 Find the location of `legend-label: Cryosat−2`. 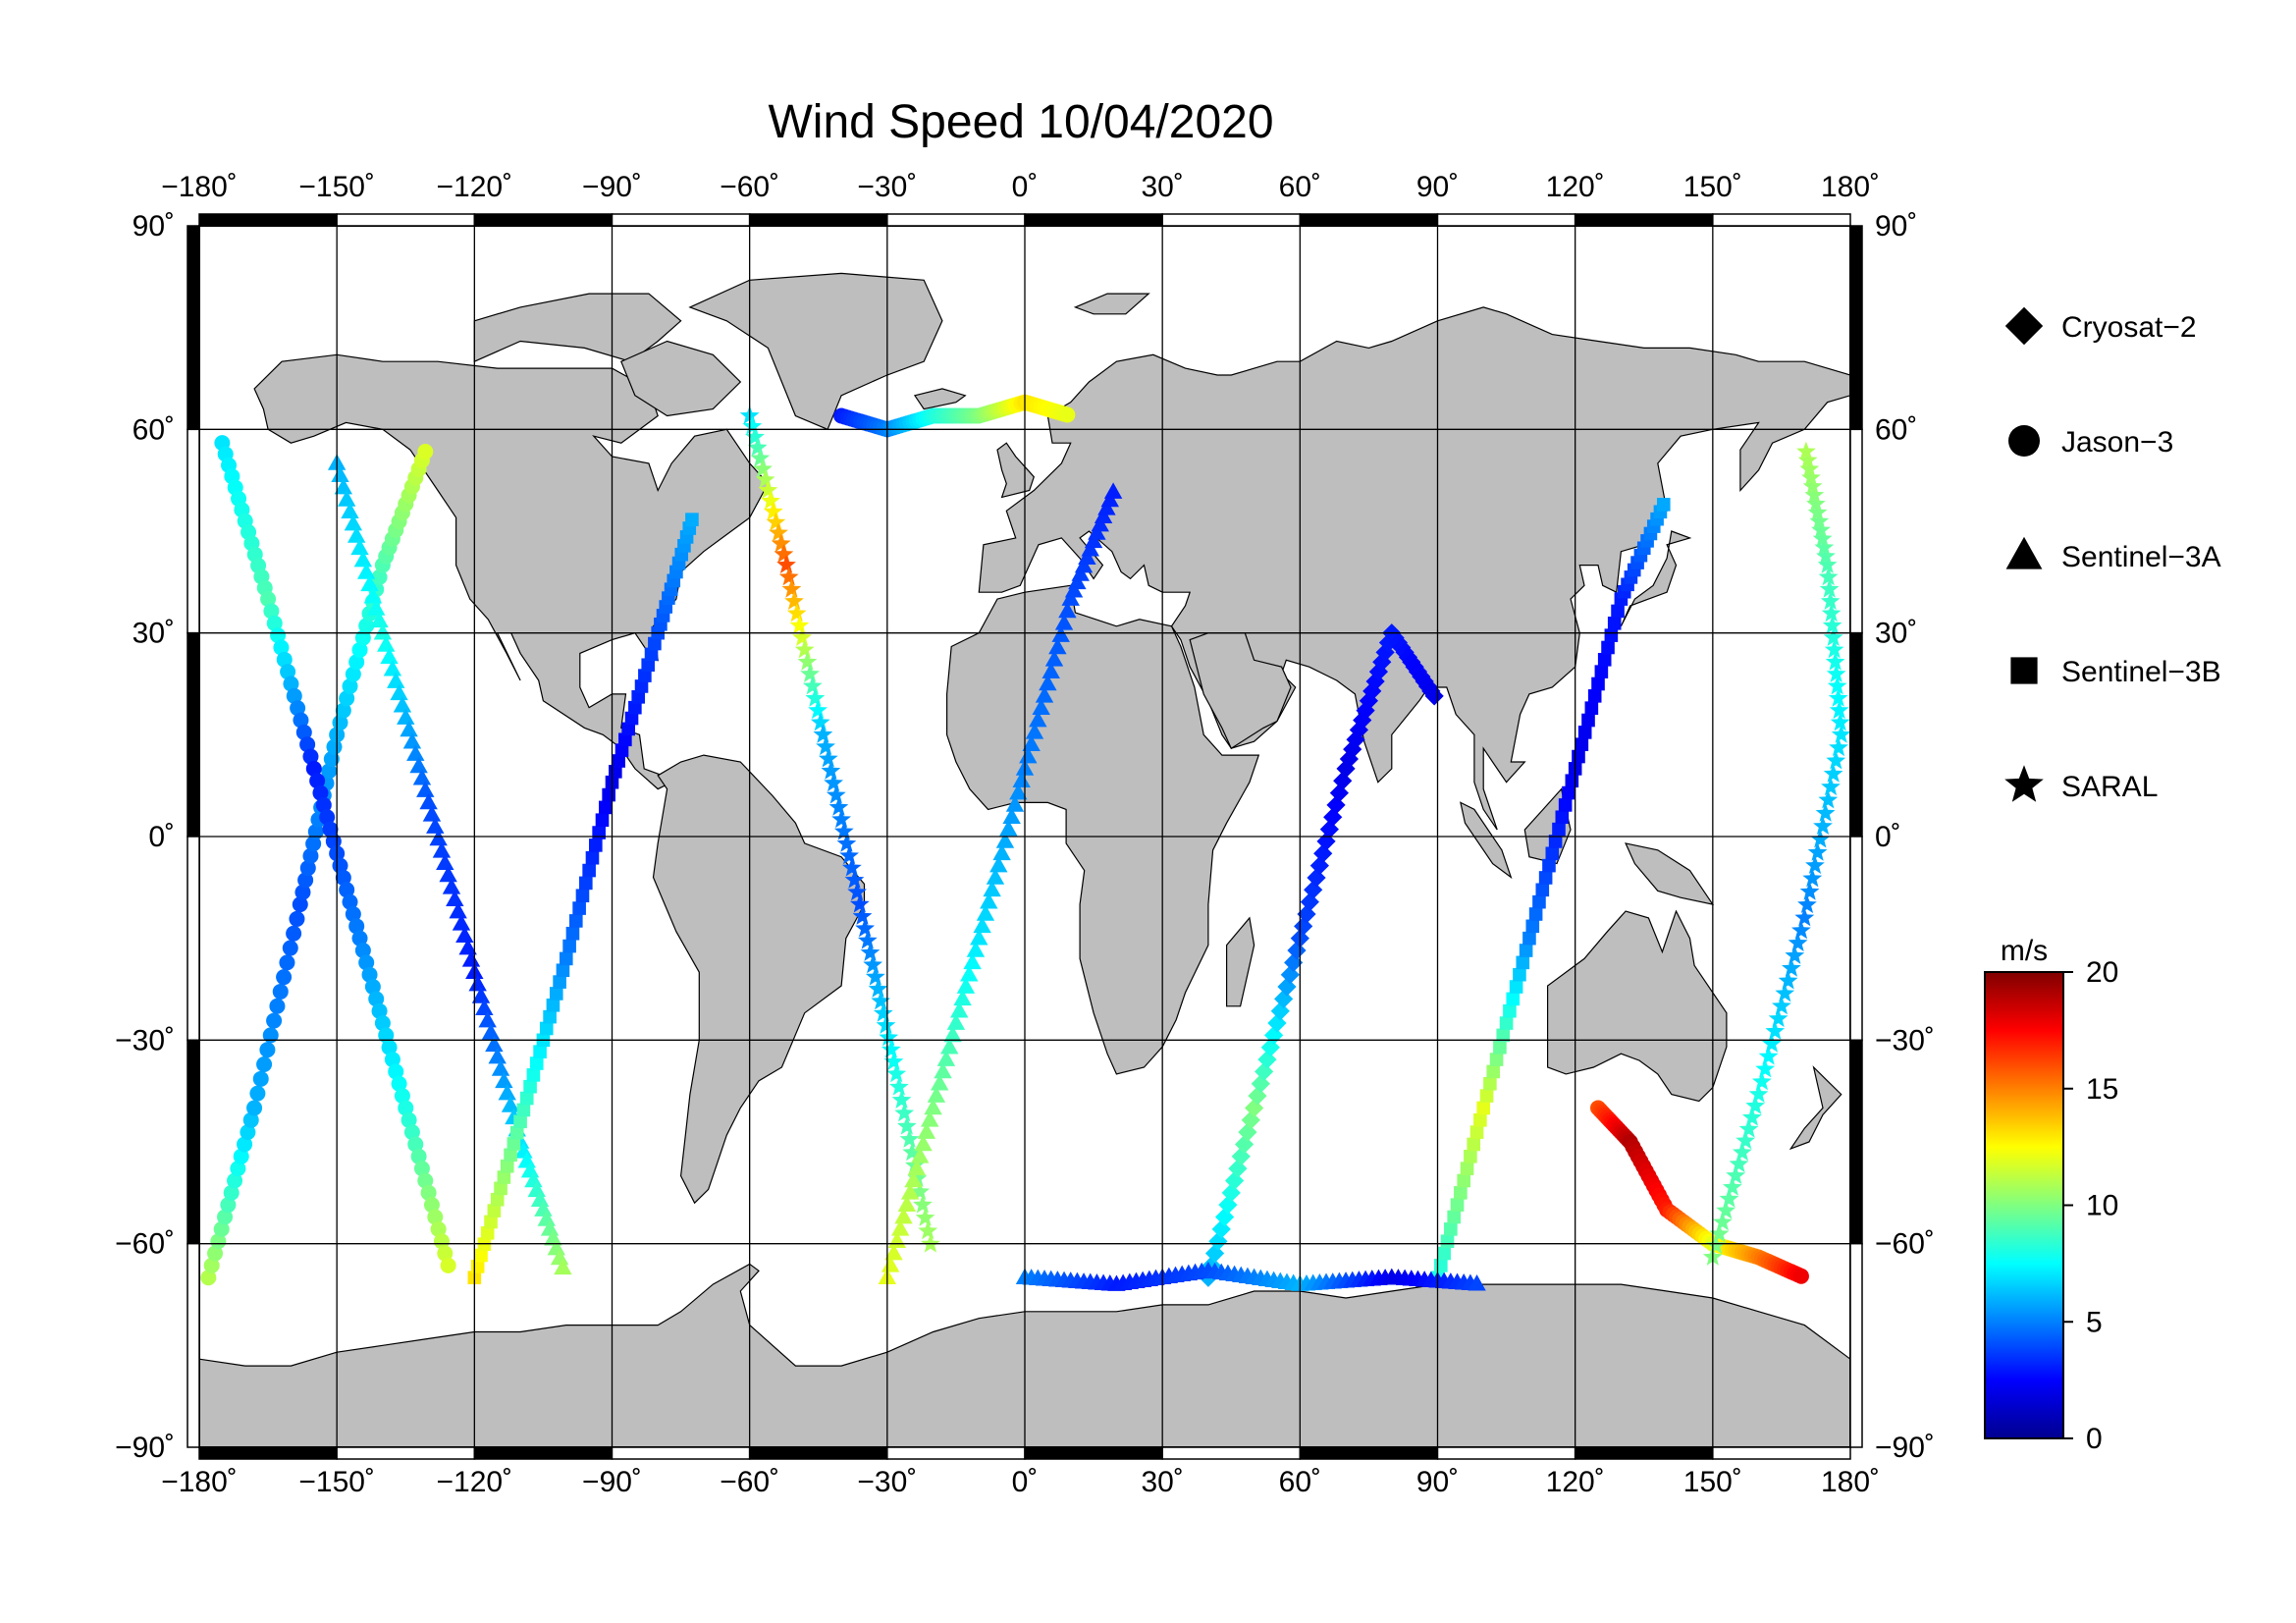

legend-label: Cryosat−2 is located at coordinates (2129, 327).